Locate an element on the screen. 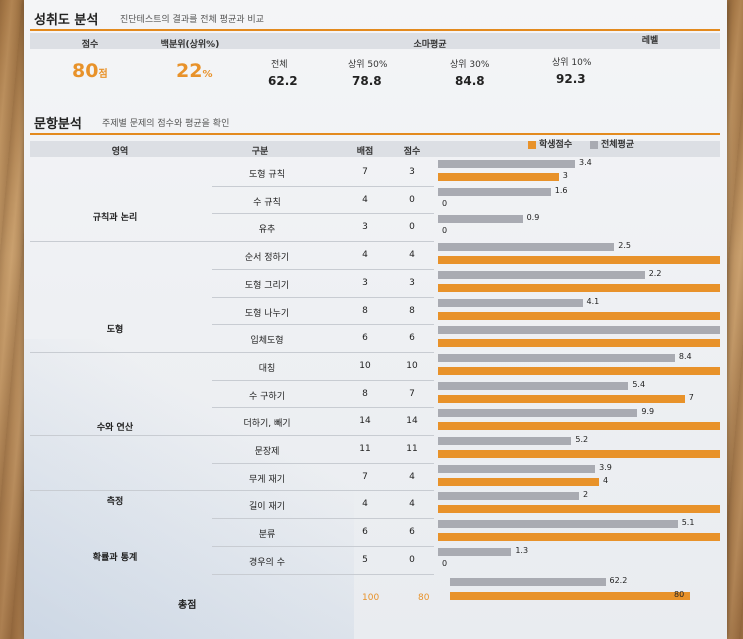  bar-label-average-5: 4.1 is located at coordinates (593, 301).